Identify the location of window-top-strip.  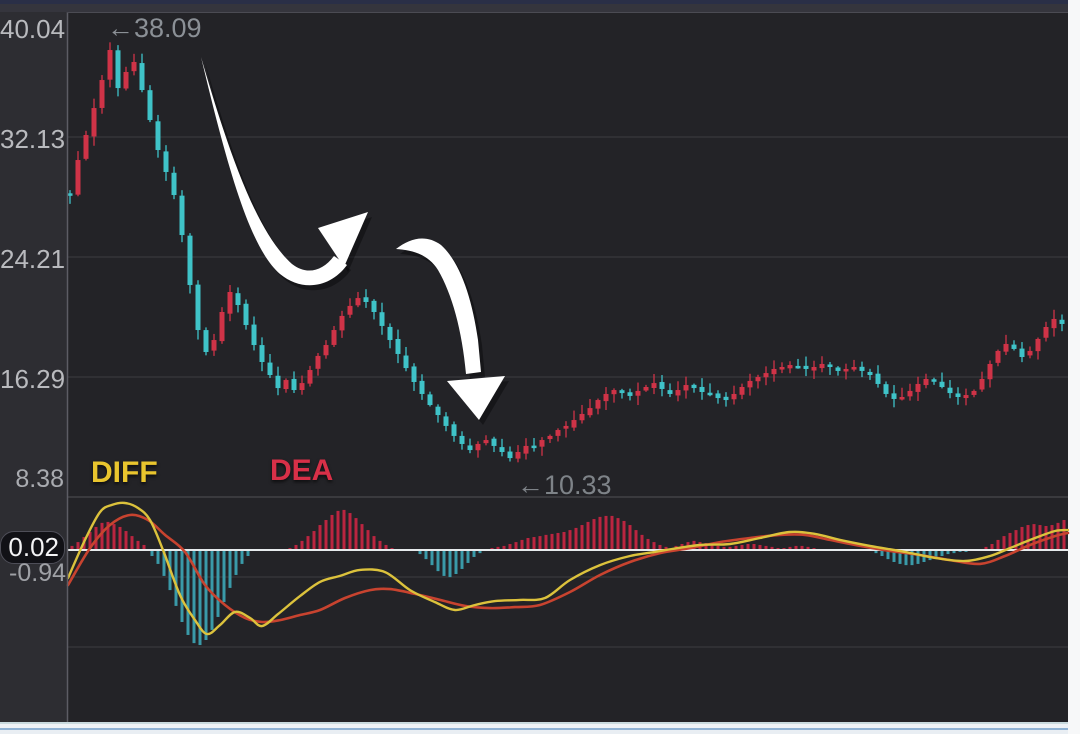
(534, 8).